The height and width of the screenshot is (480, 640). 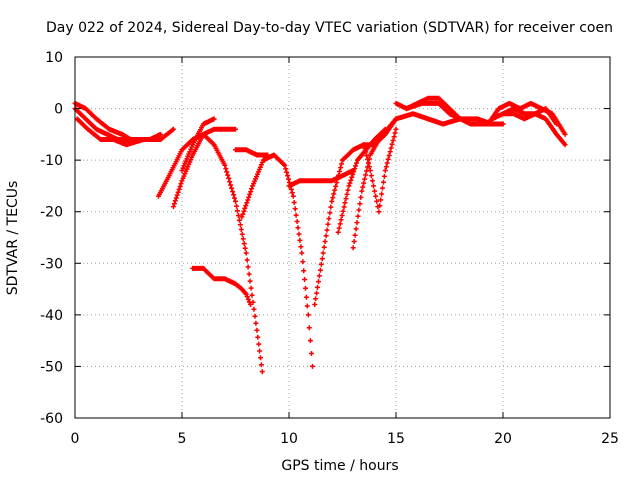 What do you see at coordinates (54, 58) in the screenshot?
I see `y-tick-label: 10` at bounding box center [54, 58].